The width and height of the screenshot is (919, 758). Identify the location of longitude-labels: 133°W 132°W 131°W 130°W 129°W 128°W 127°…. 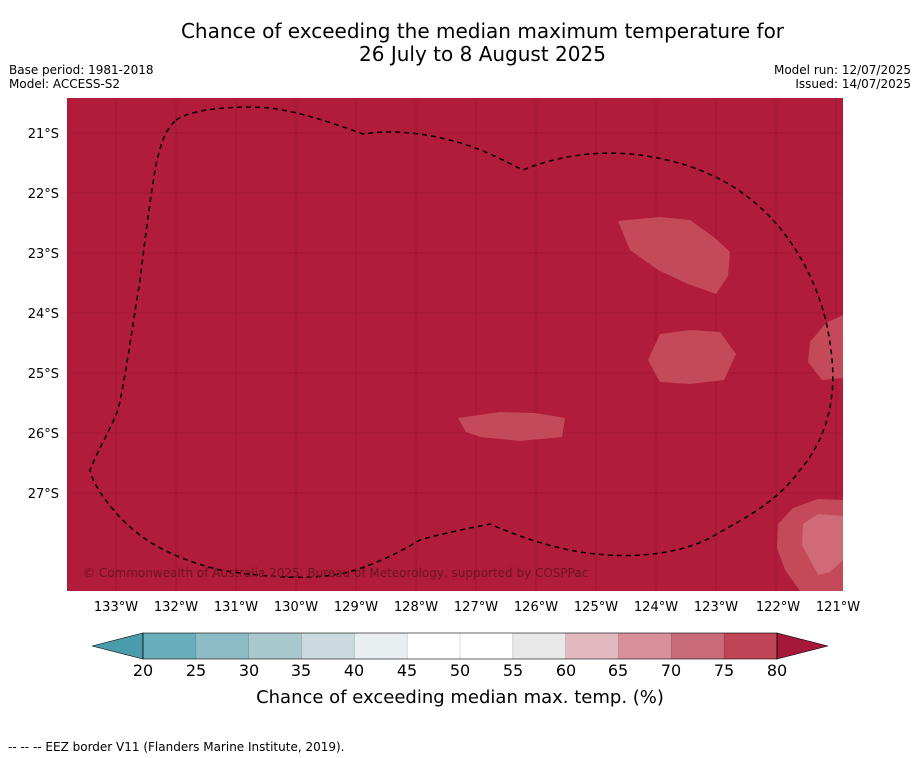
(477, 607).